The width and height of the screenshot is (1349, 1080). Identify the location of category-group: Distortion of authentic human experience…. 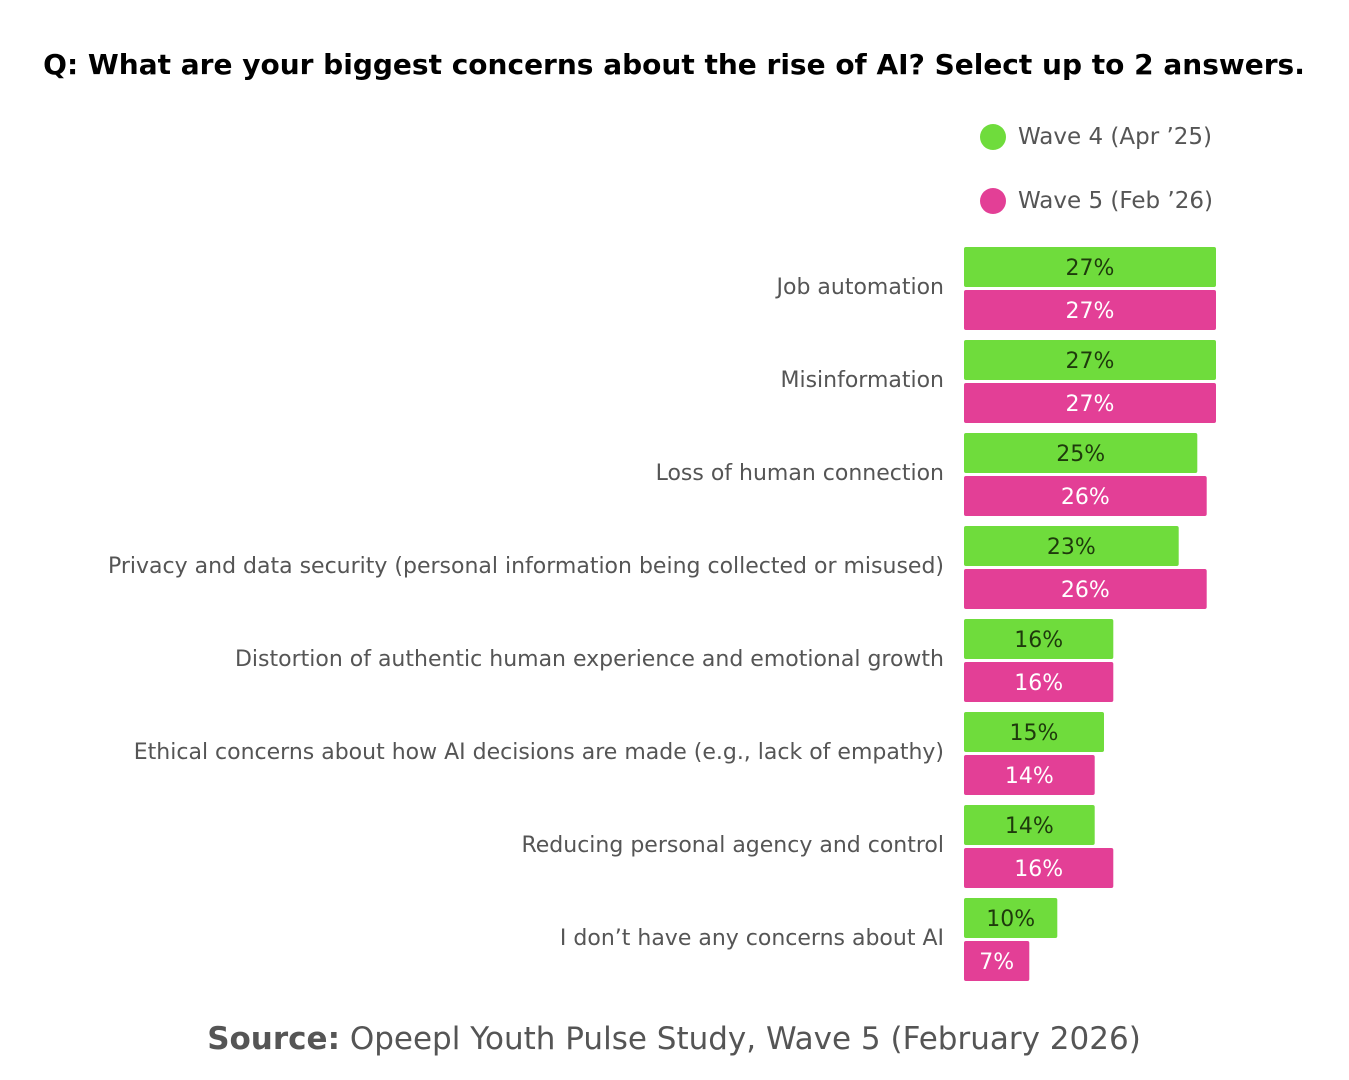
(674, 660).